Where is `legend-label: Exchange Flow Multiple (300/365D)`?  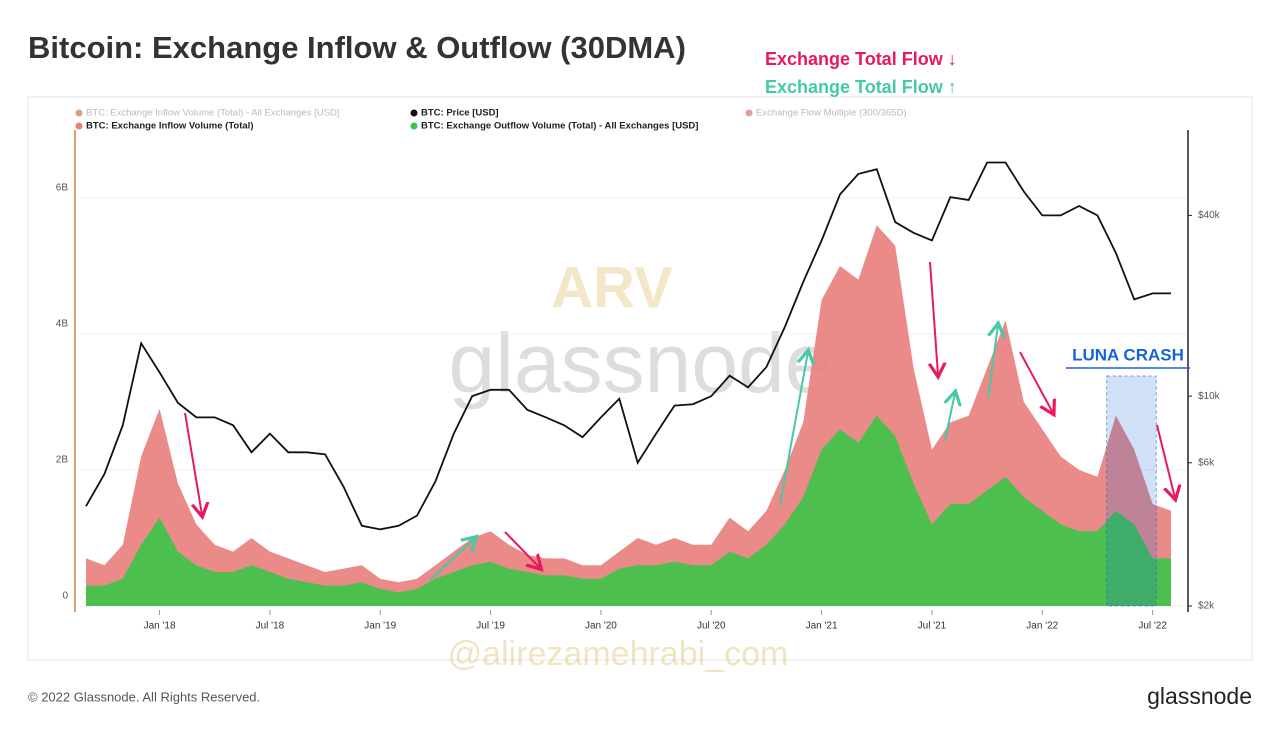 legend-label: Exchange Flow Multiple (300/365D) is located at coordinates (831, 113).